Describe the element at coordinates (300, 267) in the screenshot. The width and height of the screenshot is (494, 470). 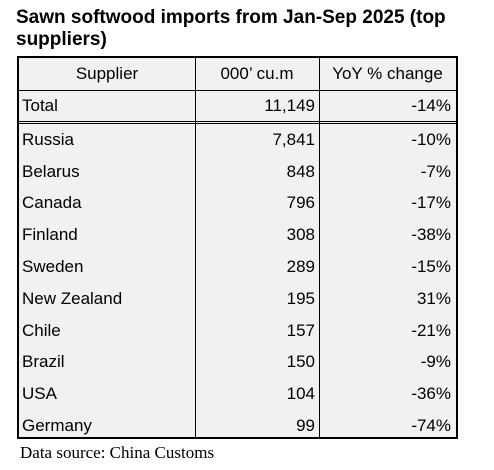
I see `volume-cell: 289` at that location.